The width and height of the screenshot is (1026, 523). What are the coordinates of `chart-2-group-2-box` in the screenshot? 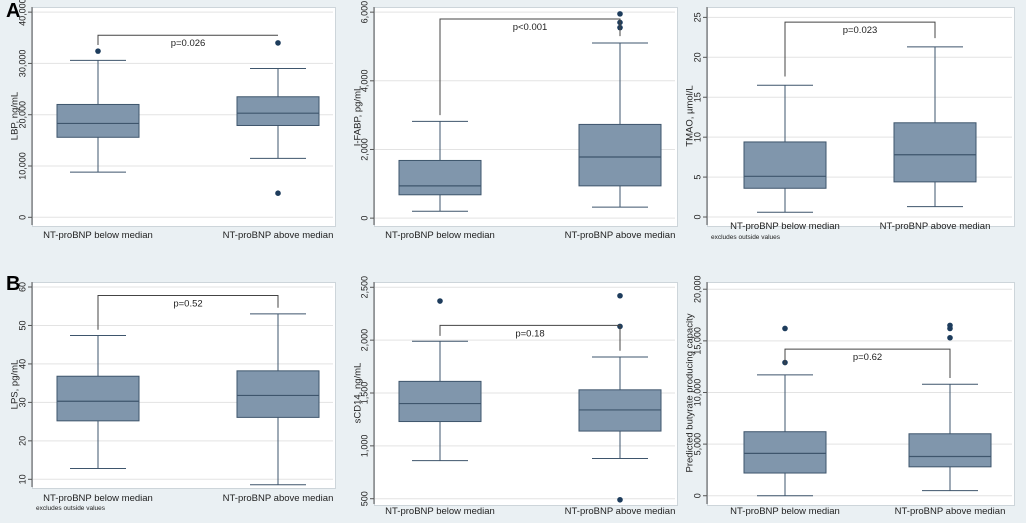 It's located at (620, 155).